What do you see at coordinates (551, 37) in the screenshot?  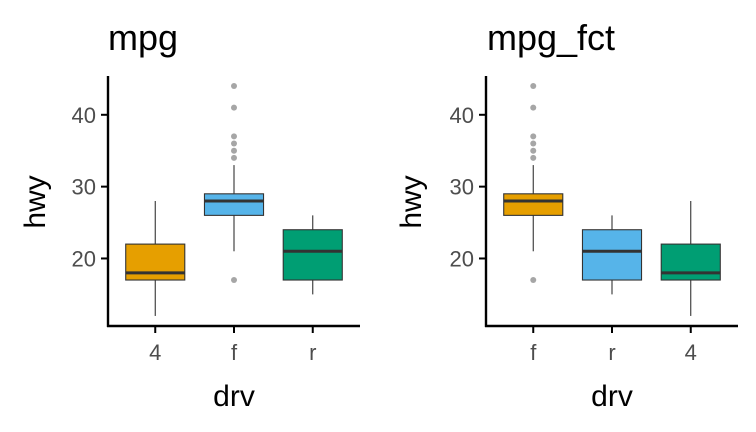 I see `panel-title: mpg_fct` at bounding box center [551, 37].